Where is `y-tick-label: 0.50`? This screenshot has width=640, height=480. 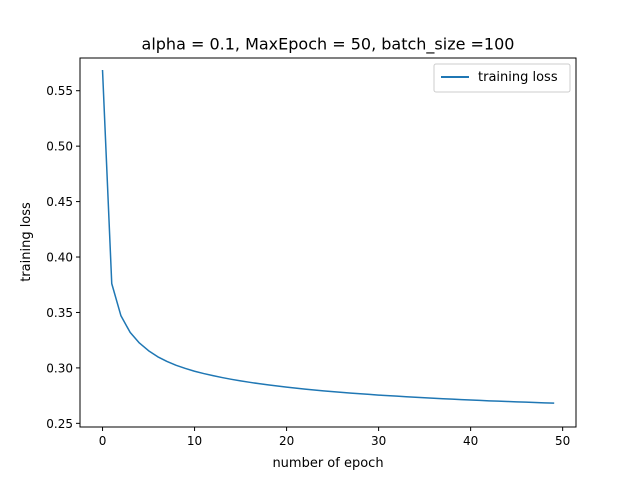 y-tick-label: 0.50 is located at coordinates (59, 147).